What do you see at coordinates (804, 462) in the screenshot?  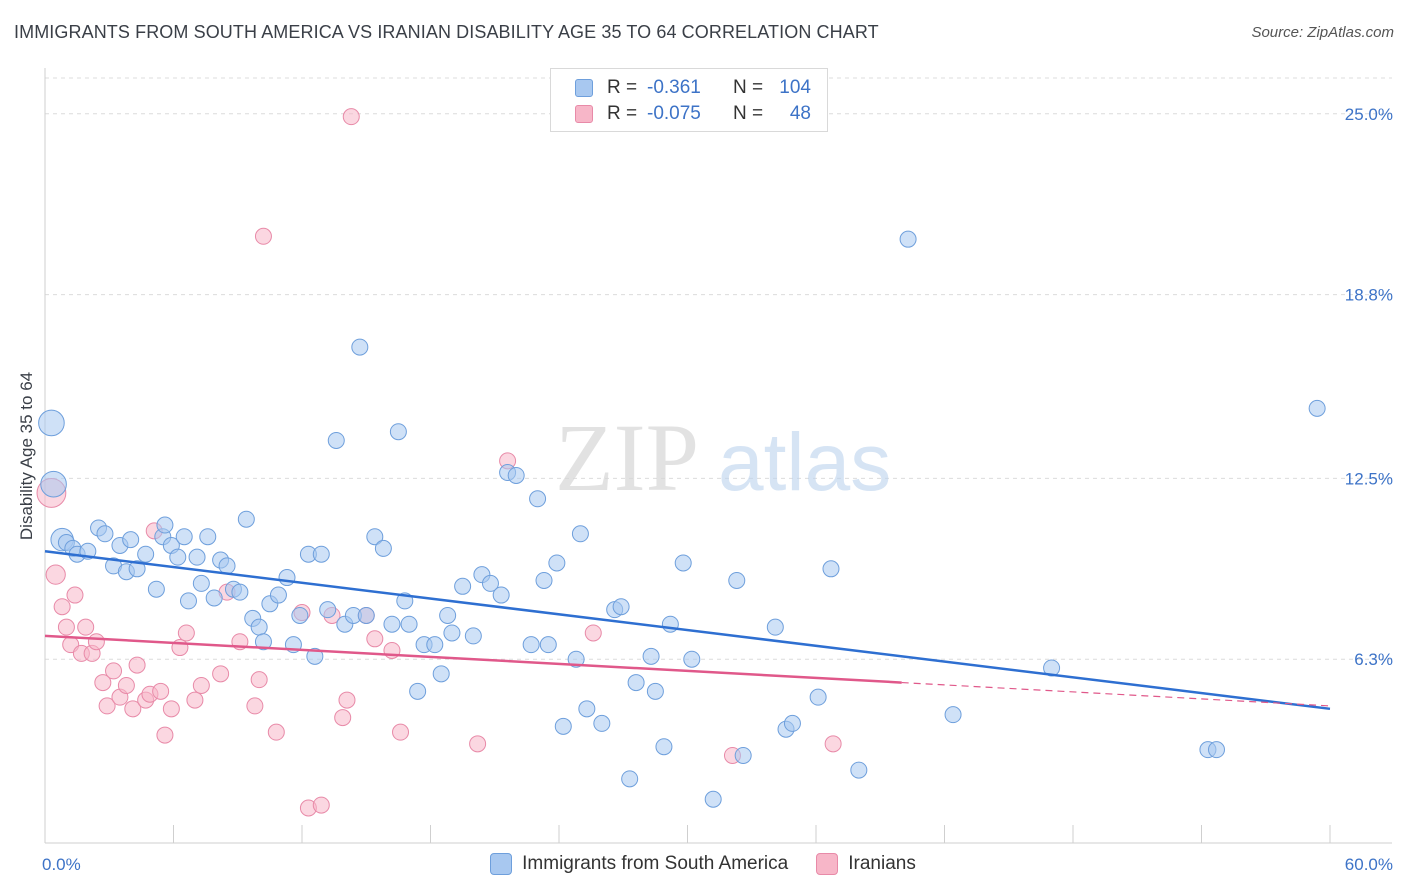 I see `watermark-atlas: atlas` at bounding box center [804, 462].